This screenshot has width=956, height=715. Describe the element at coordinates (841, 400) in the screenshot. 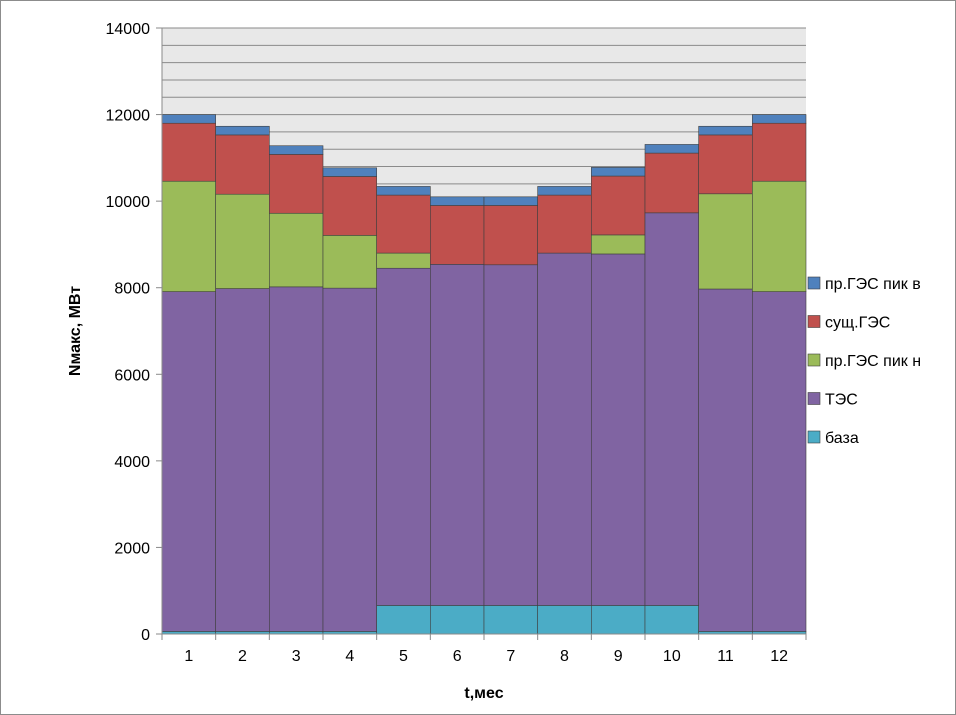

I see `legend-label: ТЭС` at that location.